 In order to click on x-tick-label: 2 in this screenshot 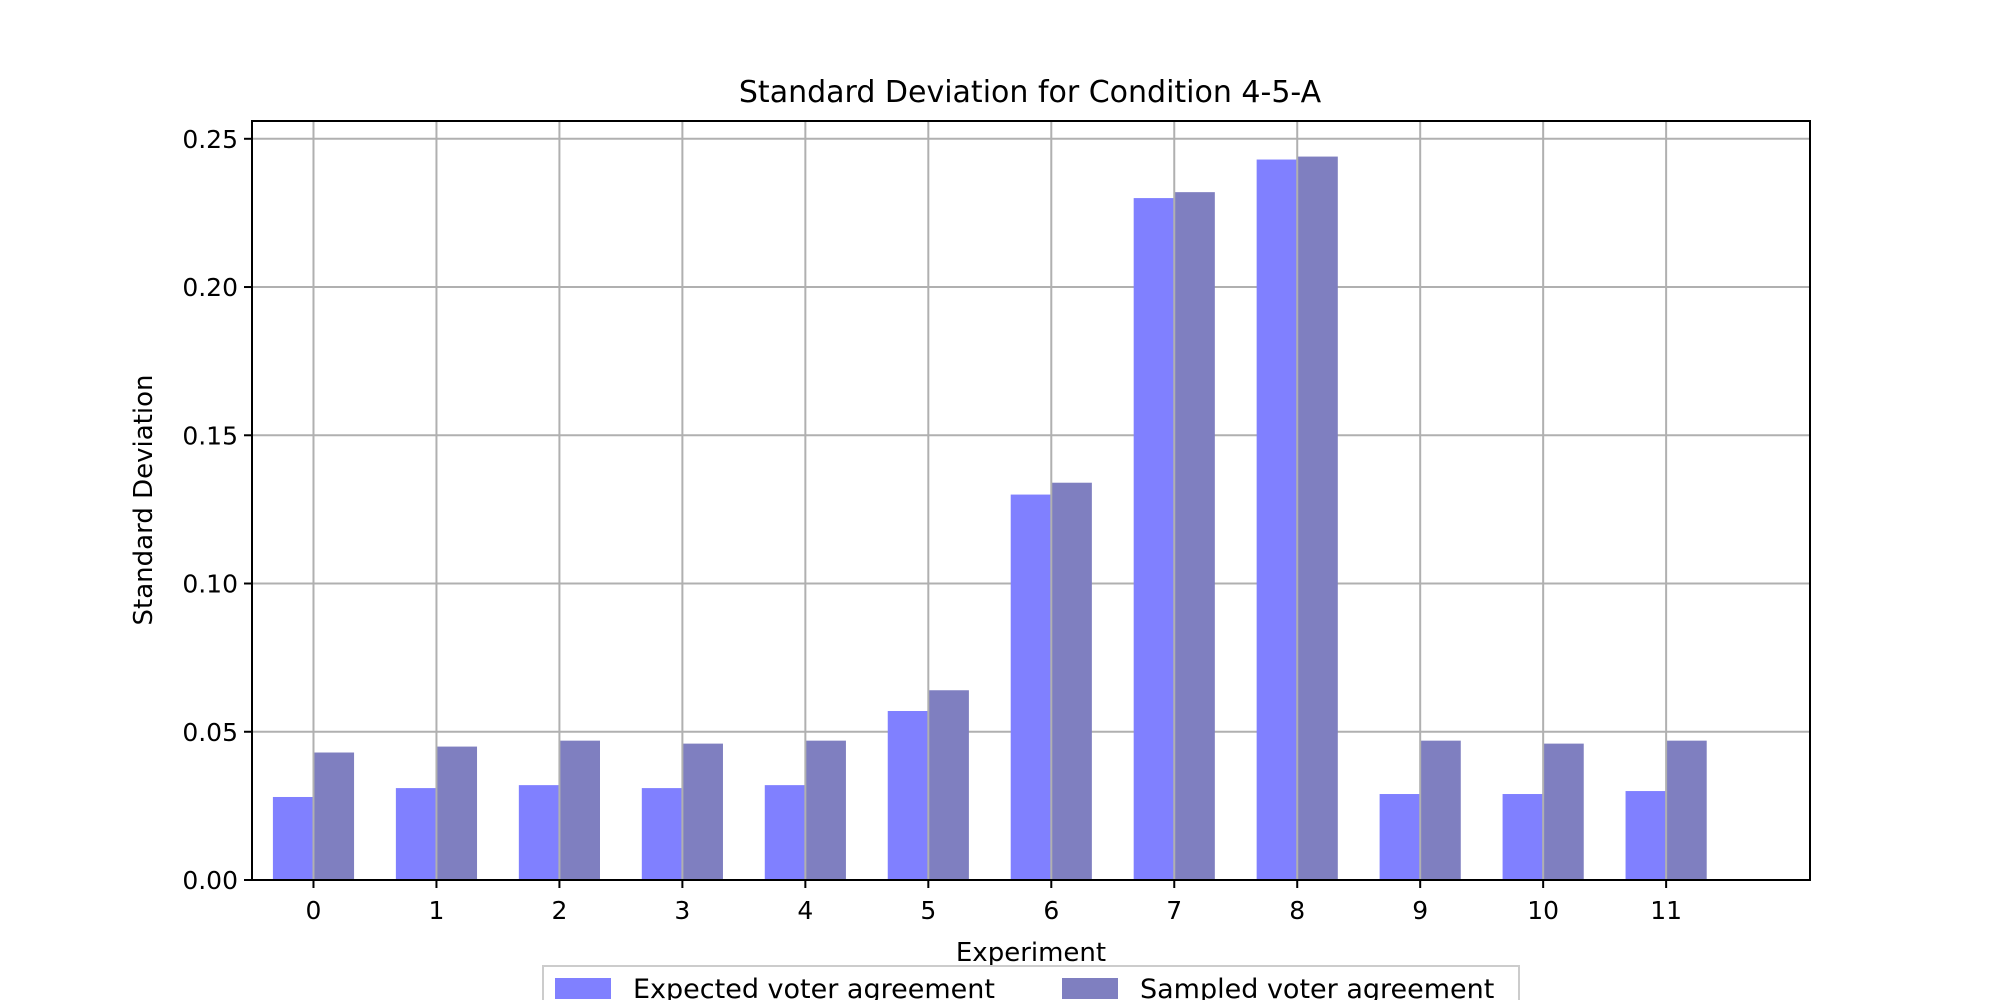, I will do `click(559, 910)`.